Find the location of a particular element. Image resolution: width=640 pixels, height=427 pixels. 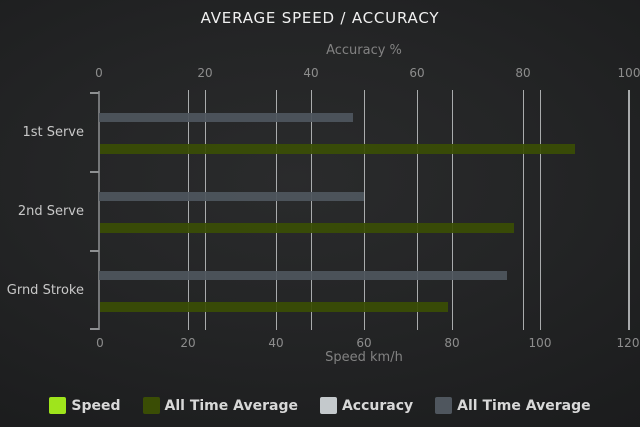

bottom-axis-tick-label: 40 is located at coordinates (276, 343).